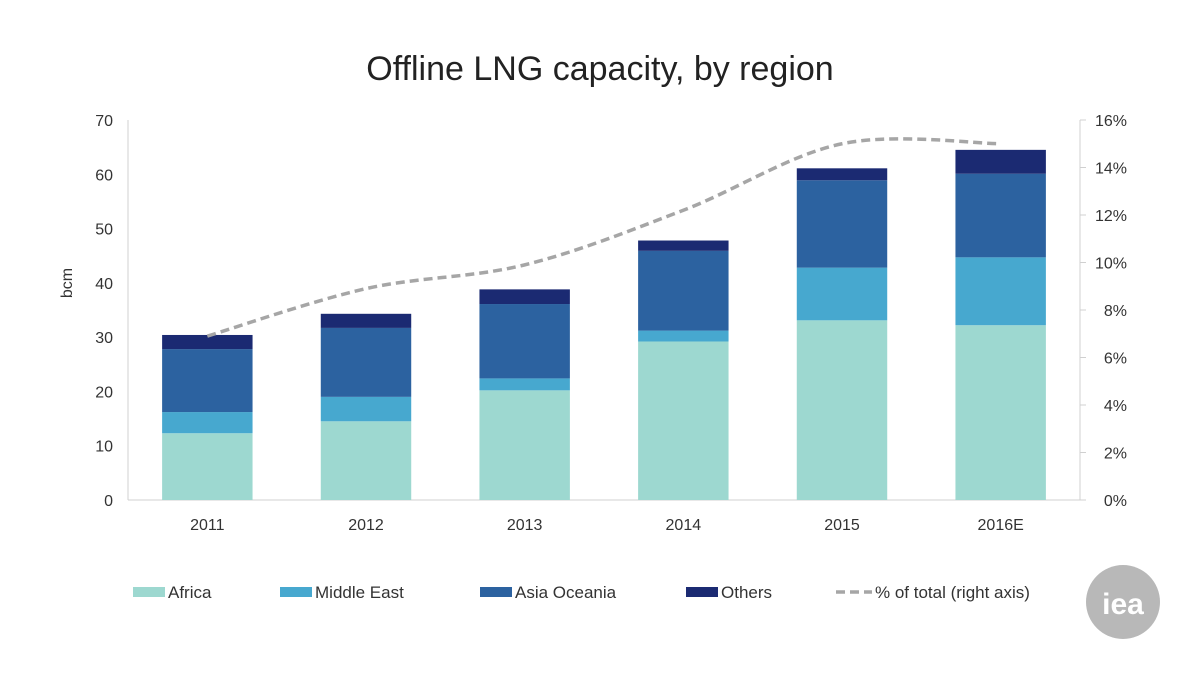  Describe the element at coordinates (207, 423) in the screenshot. I see `bar-middle-east-2011` at that location.